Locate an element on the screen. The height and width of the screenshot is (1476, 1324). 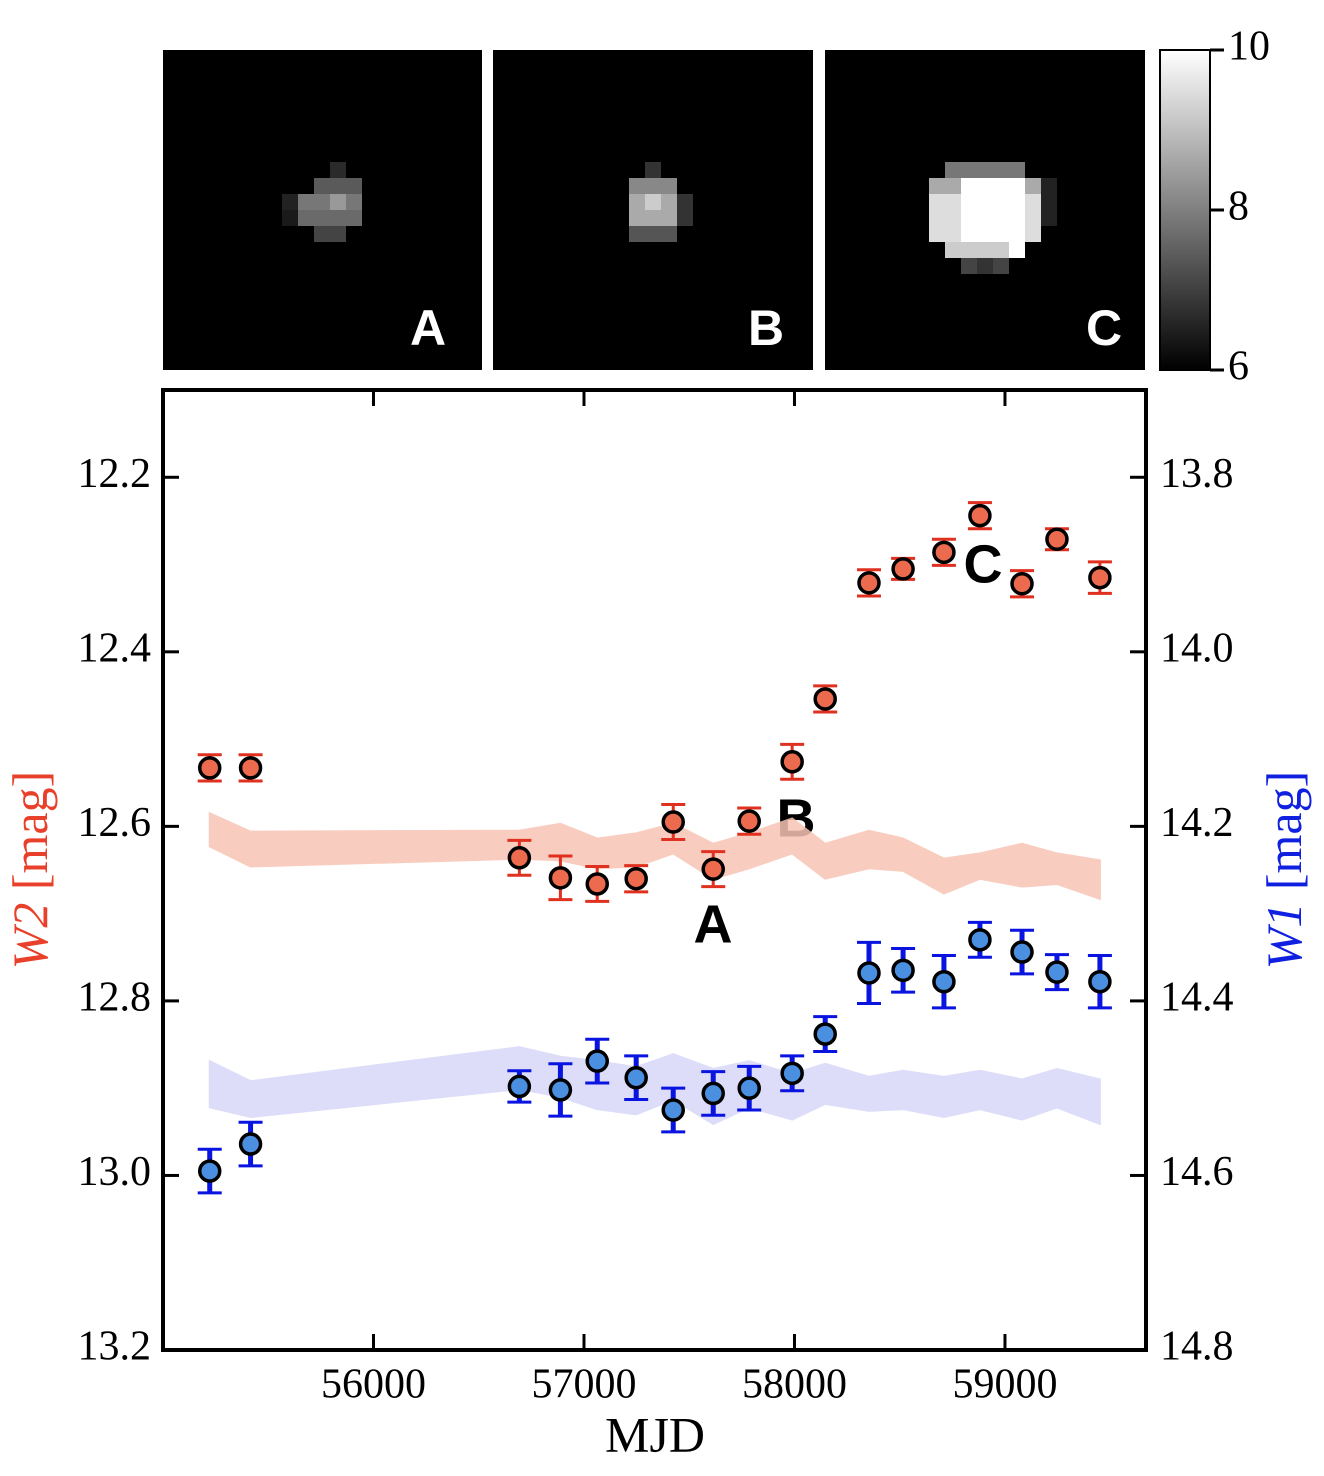
panel-label: A is located at coordinates (428, 328).